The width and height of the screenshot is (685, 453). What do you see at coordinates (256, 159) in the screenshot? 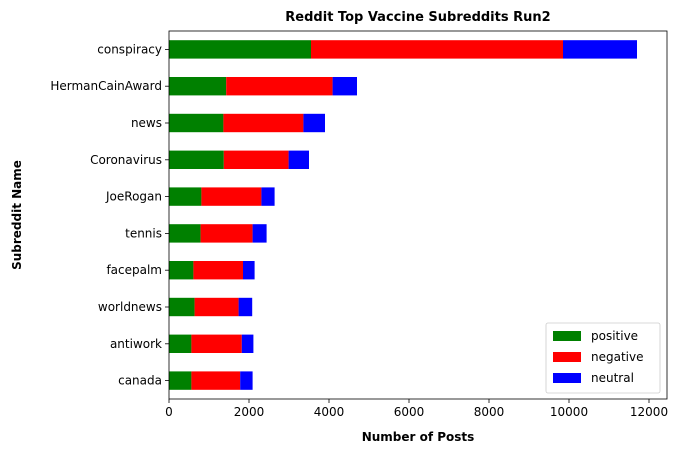
I see `bar-Coronavirus-negative` at bounding box center [256, 159].